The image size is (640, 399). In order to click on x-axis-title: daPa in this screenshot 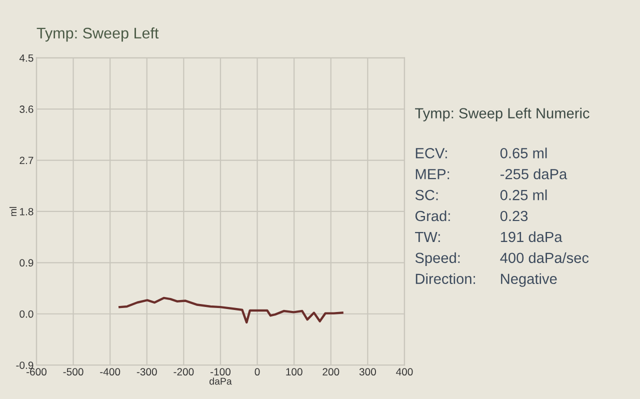, I will do `click(221, 381)`.